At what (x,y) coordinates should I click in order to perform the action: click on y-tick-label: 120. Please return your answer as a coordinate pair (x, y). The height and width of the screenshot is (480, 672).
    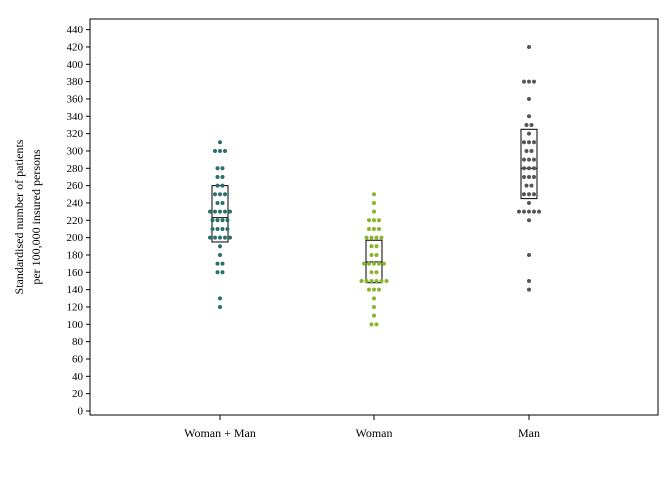
    Looking at the image, I should click on (75, 307).